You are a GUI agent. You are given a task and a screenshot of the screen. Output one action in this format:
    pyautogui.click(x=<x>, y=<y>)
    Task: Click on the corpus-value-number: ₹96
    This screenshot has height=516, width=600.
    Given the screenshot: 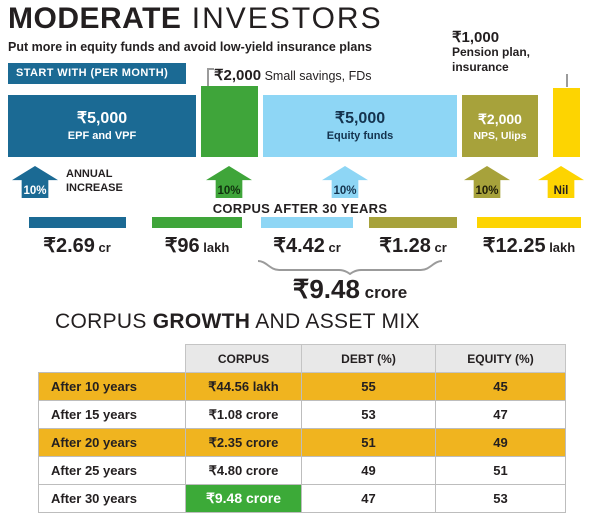 What is the action you would take?
    pyautogui.click(x=182, y=246)
    